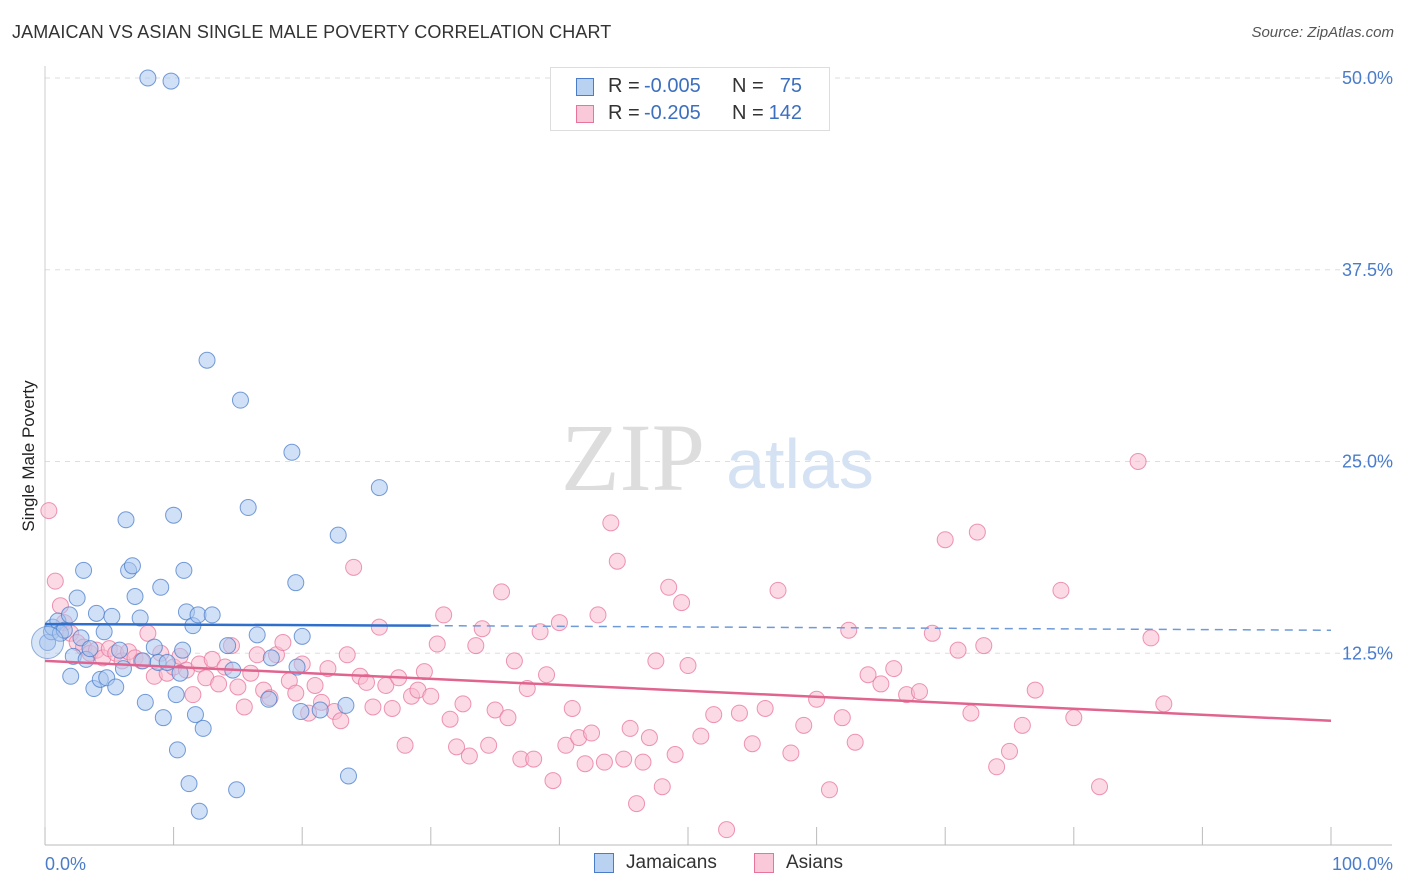 The width and height of the screenshot is (1406, 892). I want to click on x-tick-label: 100.0%, so click(1362, 864).